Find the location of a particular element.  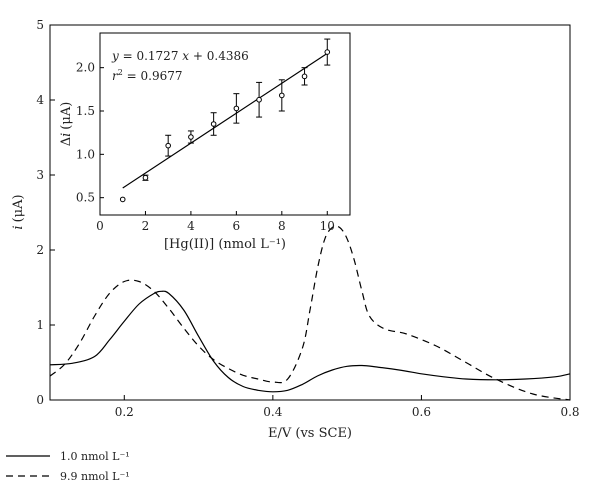

inset-marks is located at coordinates (225, 120).